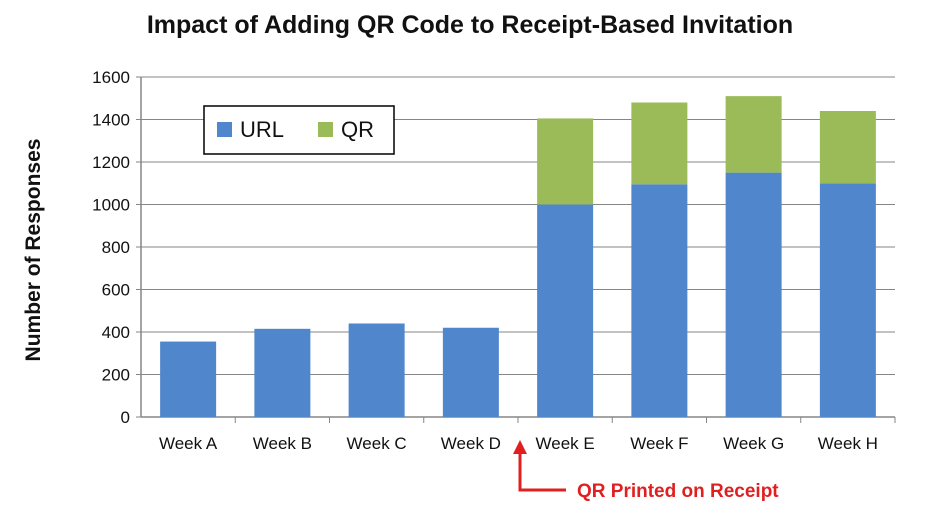 This screenshot has width=933, height=532. Describe the element at coordinates (847, 147) in the screenshot. I see `bar-qr-week-h` at that location.